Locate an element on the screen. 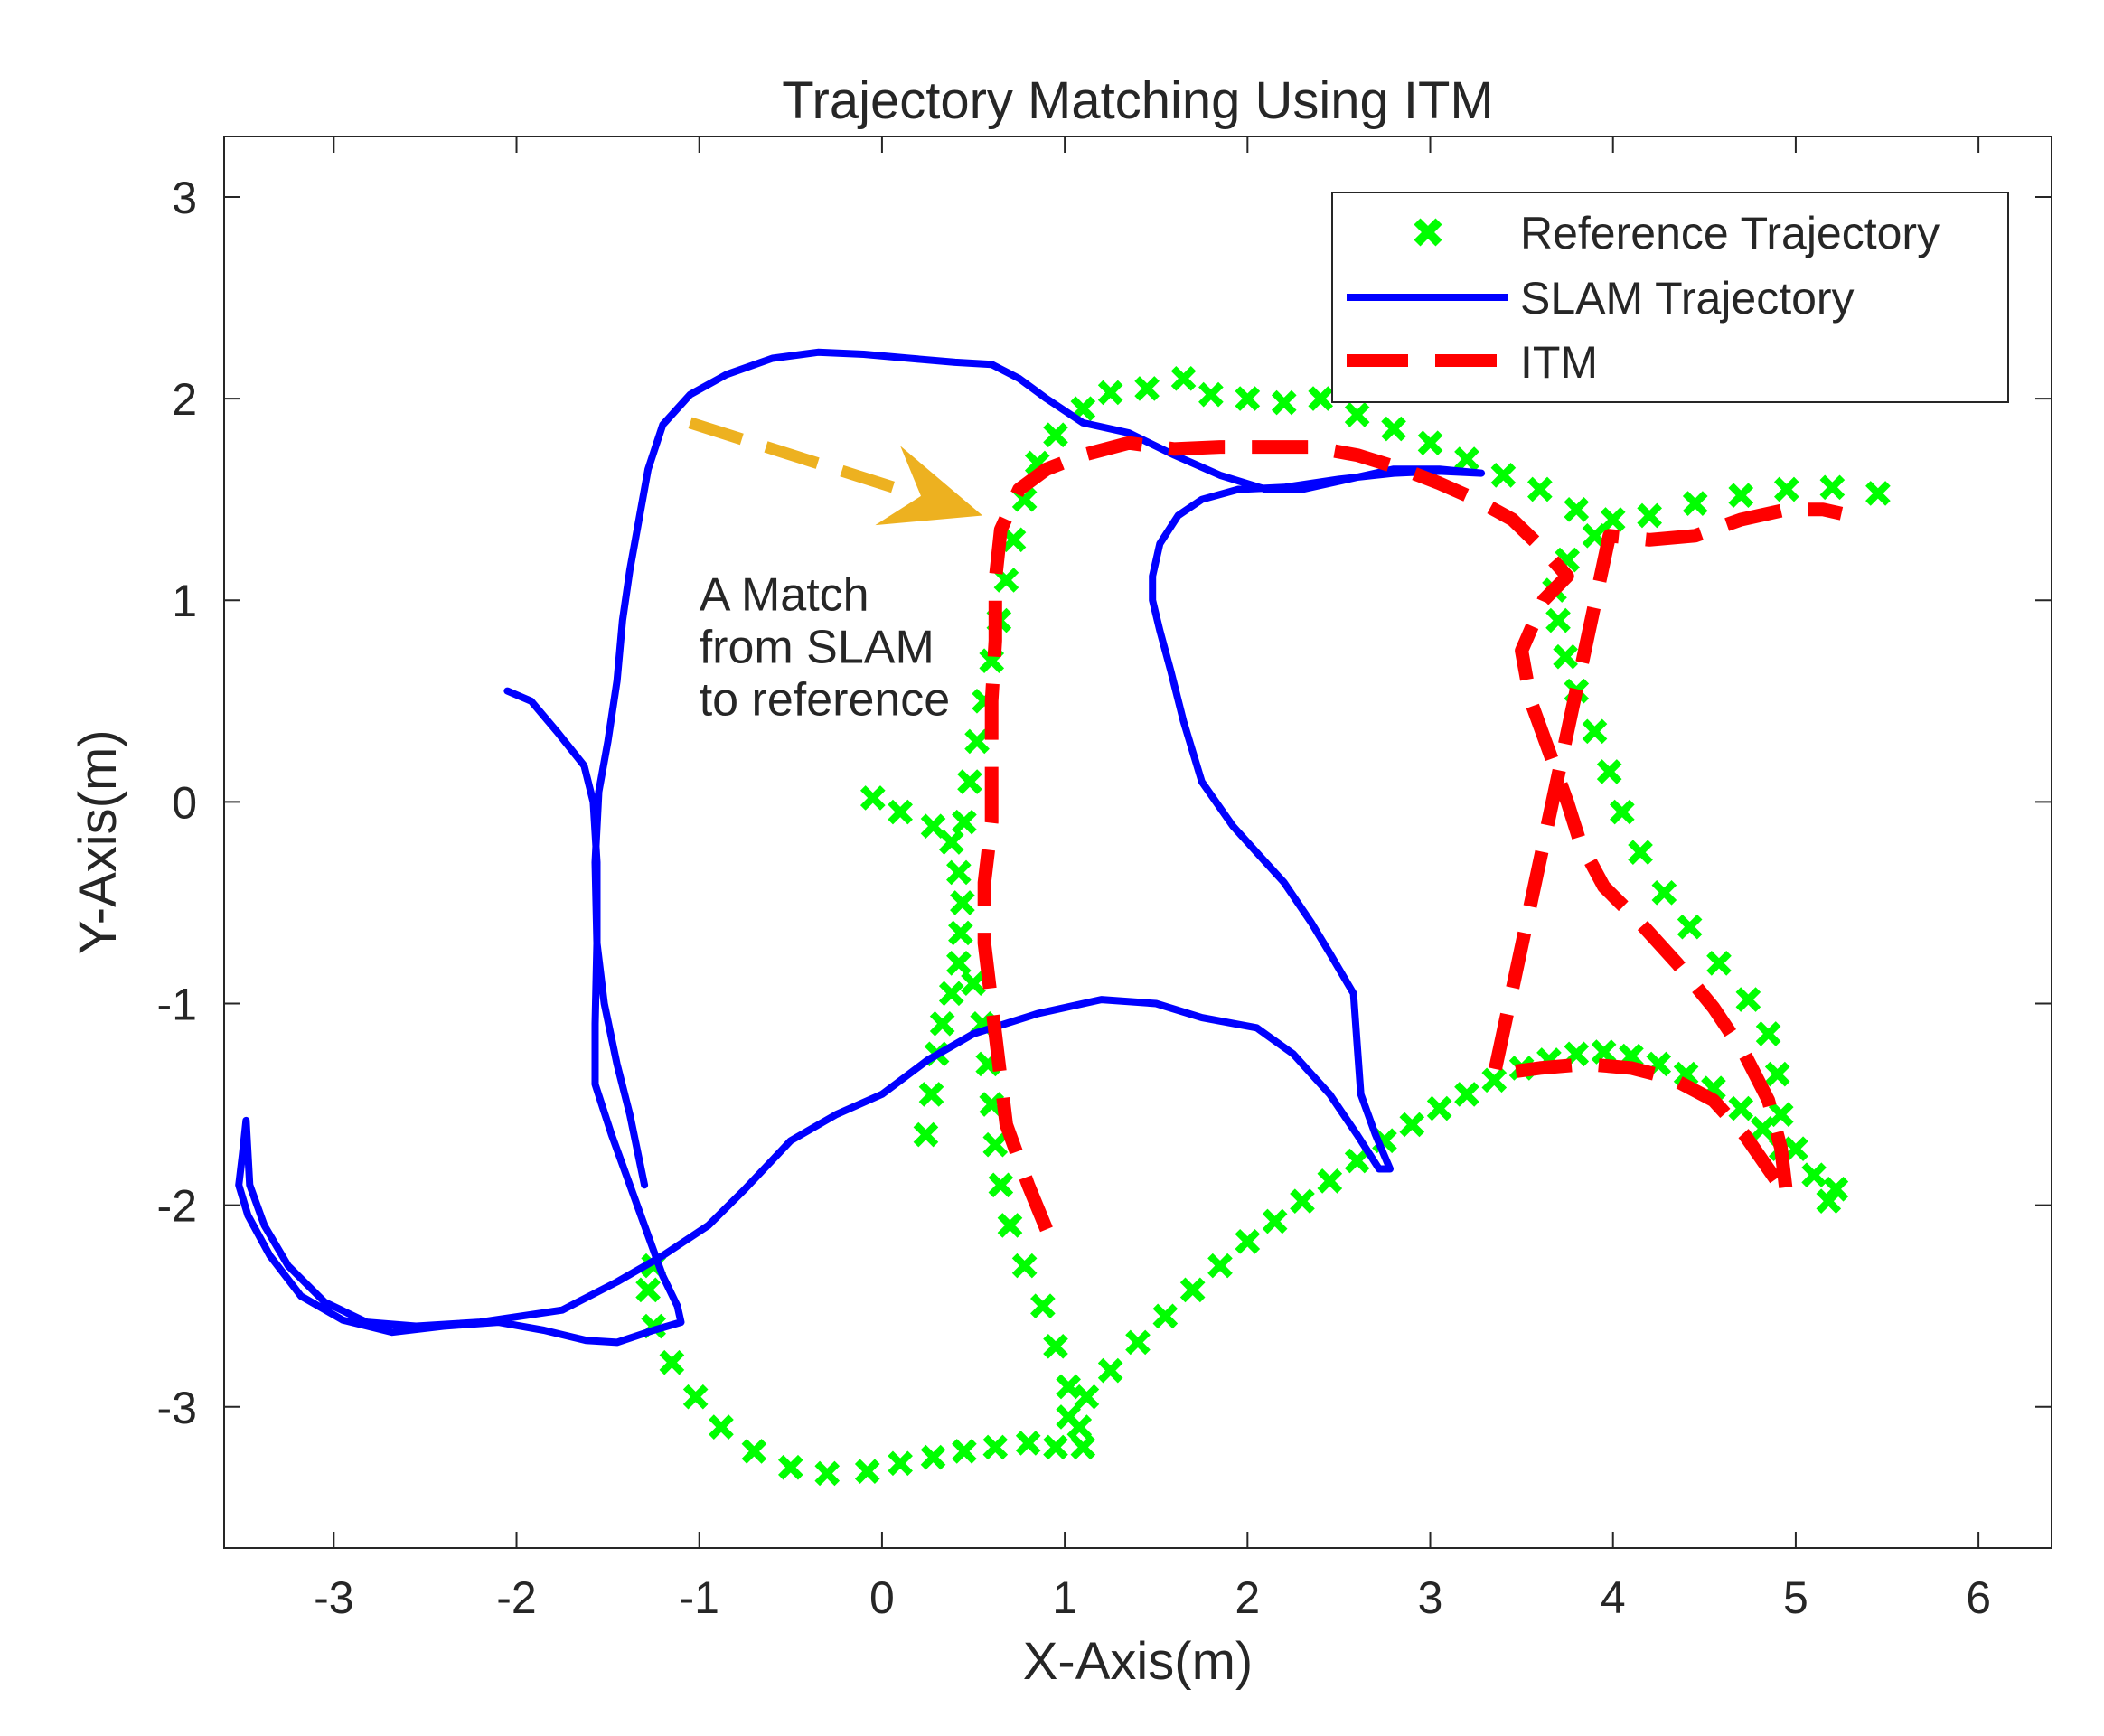 Image resolution: width=2104 pixels, height=1736 pixels. y-tick-label: 0 is located at coordinates (184, 802).